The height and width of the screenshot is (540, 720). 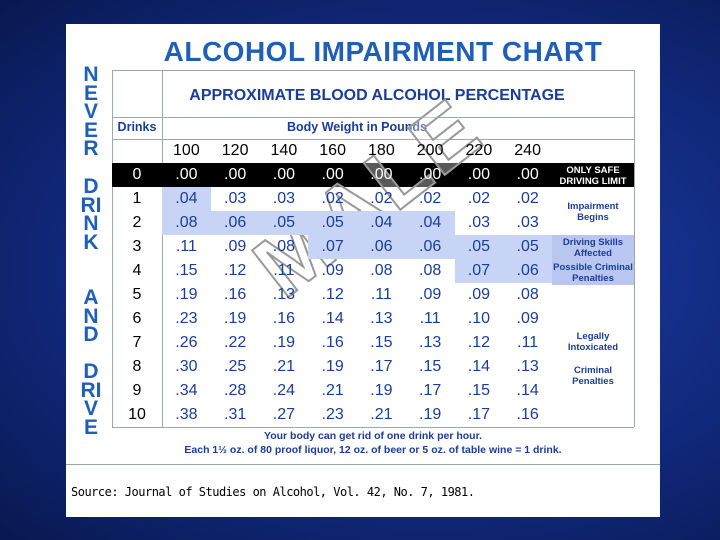 I want to click on subtitle: APPROXIMATE BLOOD ALCOHOL PERCENTAGE, so click(x=377, y=95).